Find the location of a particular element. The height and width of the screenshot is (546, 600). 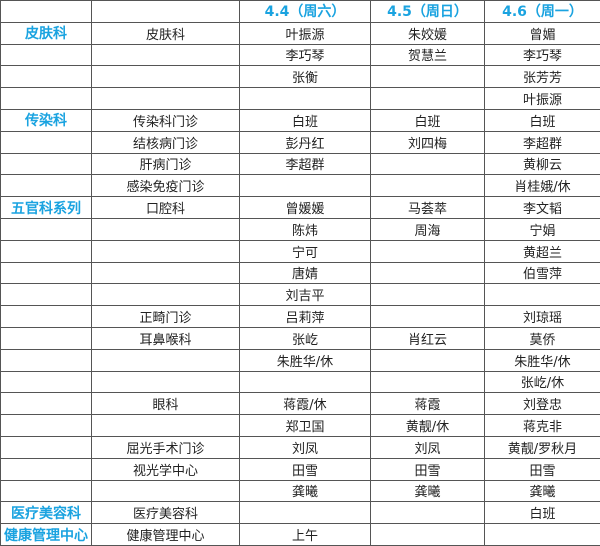

table-row: 结核病门诊 彭丹红 刘四梅 李超群 is located at coordinates (300, 142).